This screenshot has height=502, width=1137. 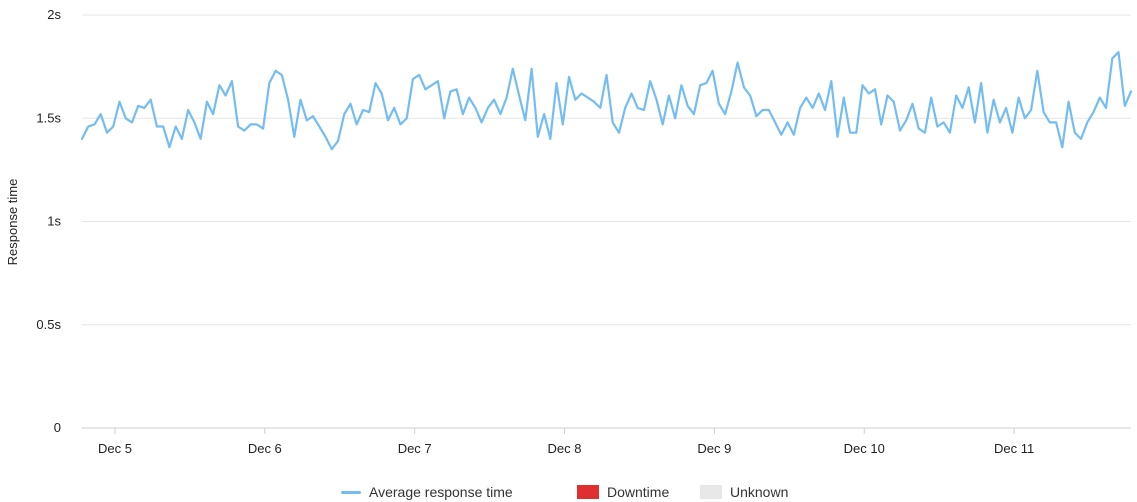 What do you see at coordinates (54, 221) in the screenshot?
I see `y-tick-label: 1s` at bounding box center [54, 221].